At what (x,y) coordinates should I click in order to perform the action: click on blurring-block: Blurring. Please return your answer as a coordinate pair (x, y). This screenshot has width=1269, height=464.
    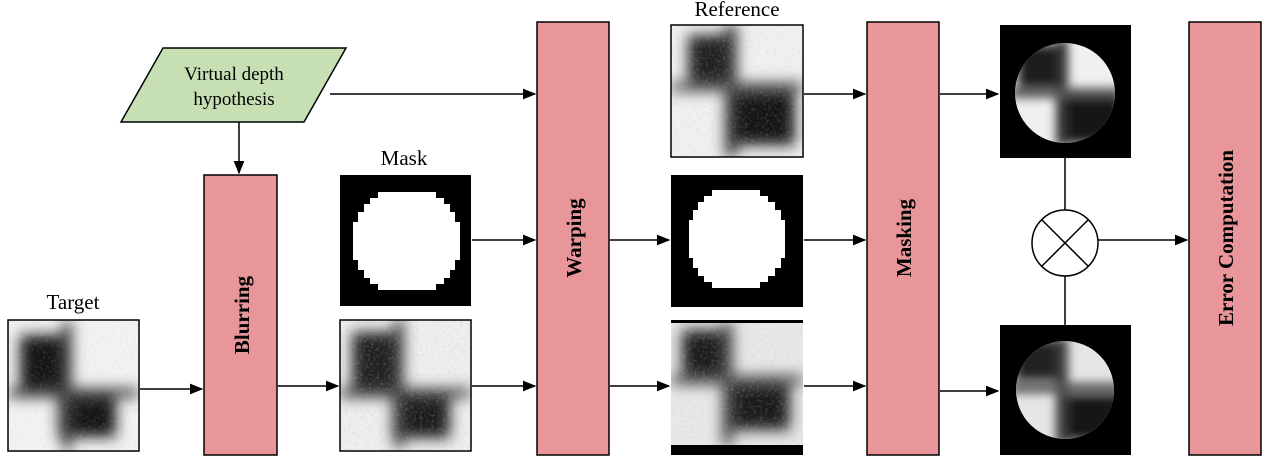
    Looking at the image, I should click on (240, 315).